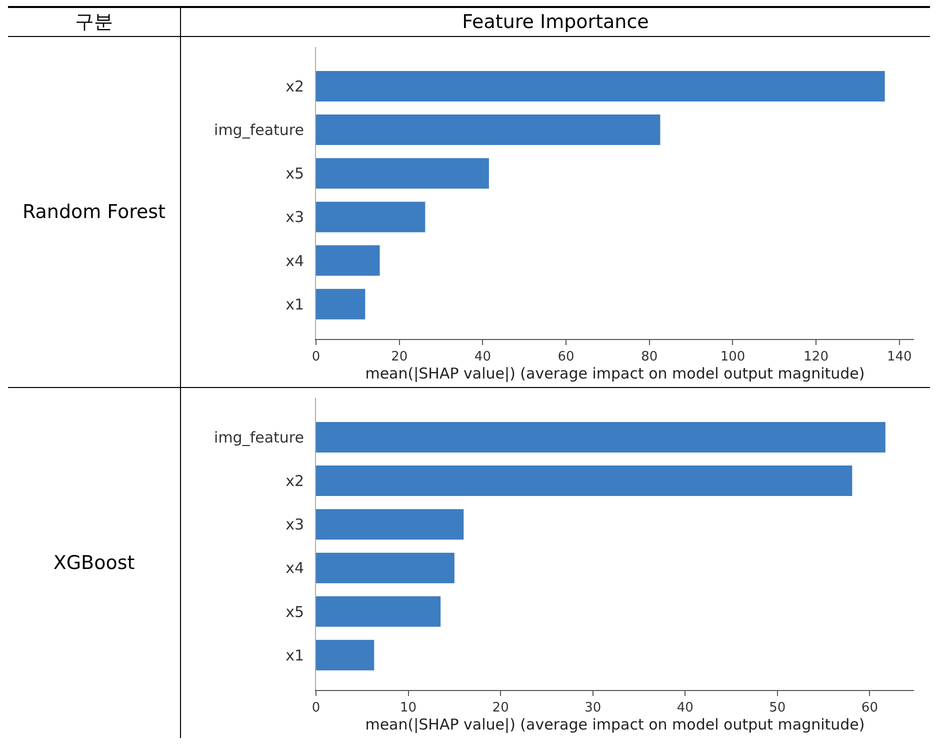 The image size is (938, 749). What do you see at coordinates (777, 708) in the screenshot?
I see `x-tick-label: 50` at bounding box center [777, 708].